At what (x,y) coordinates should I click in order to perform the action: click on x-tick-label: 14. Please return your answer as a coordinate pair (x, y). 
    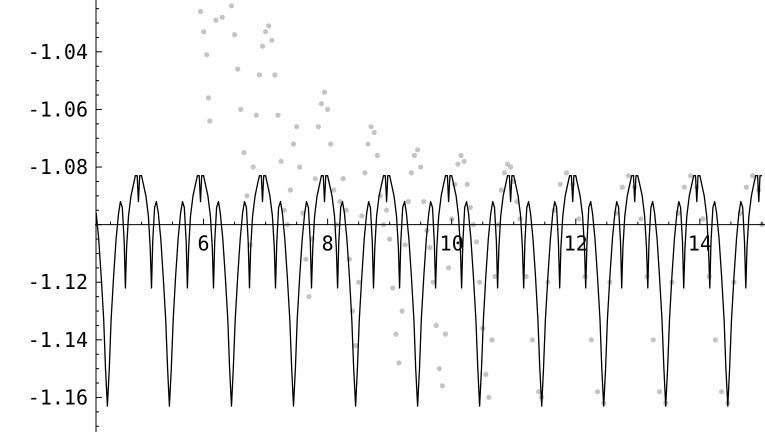
    Looking at the image, I should click on (700, 244).